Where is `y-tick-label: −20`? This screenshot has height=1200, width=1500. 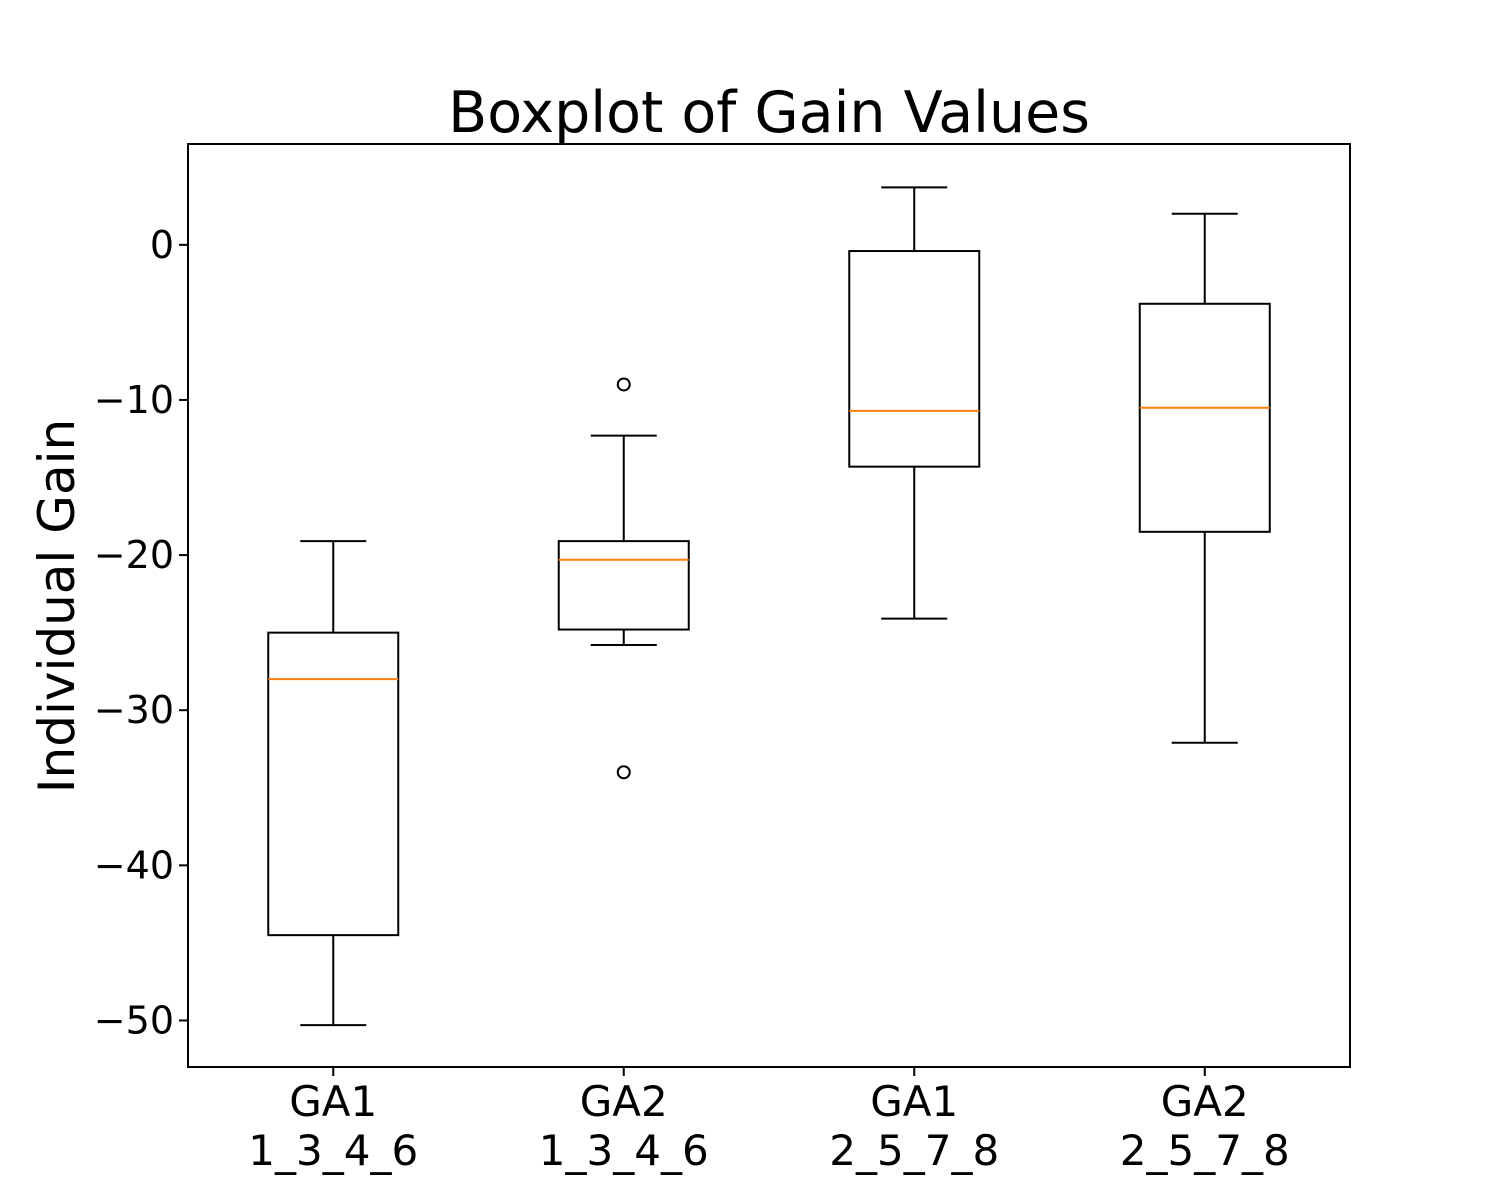 y-tick-label: −20 is located at coordinates (134, 555).